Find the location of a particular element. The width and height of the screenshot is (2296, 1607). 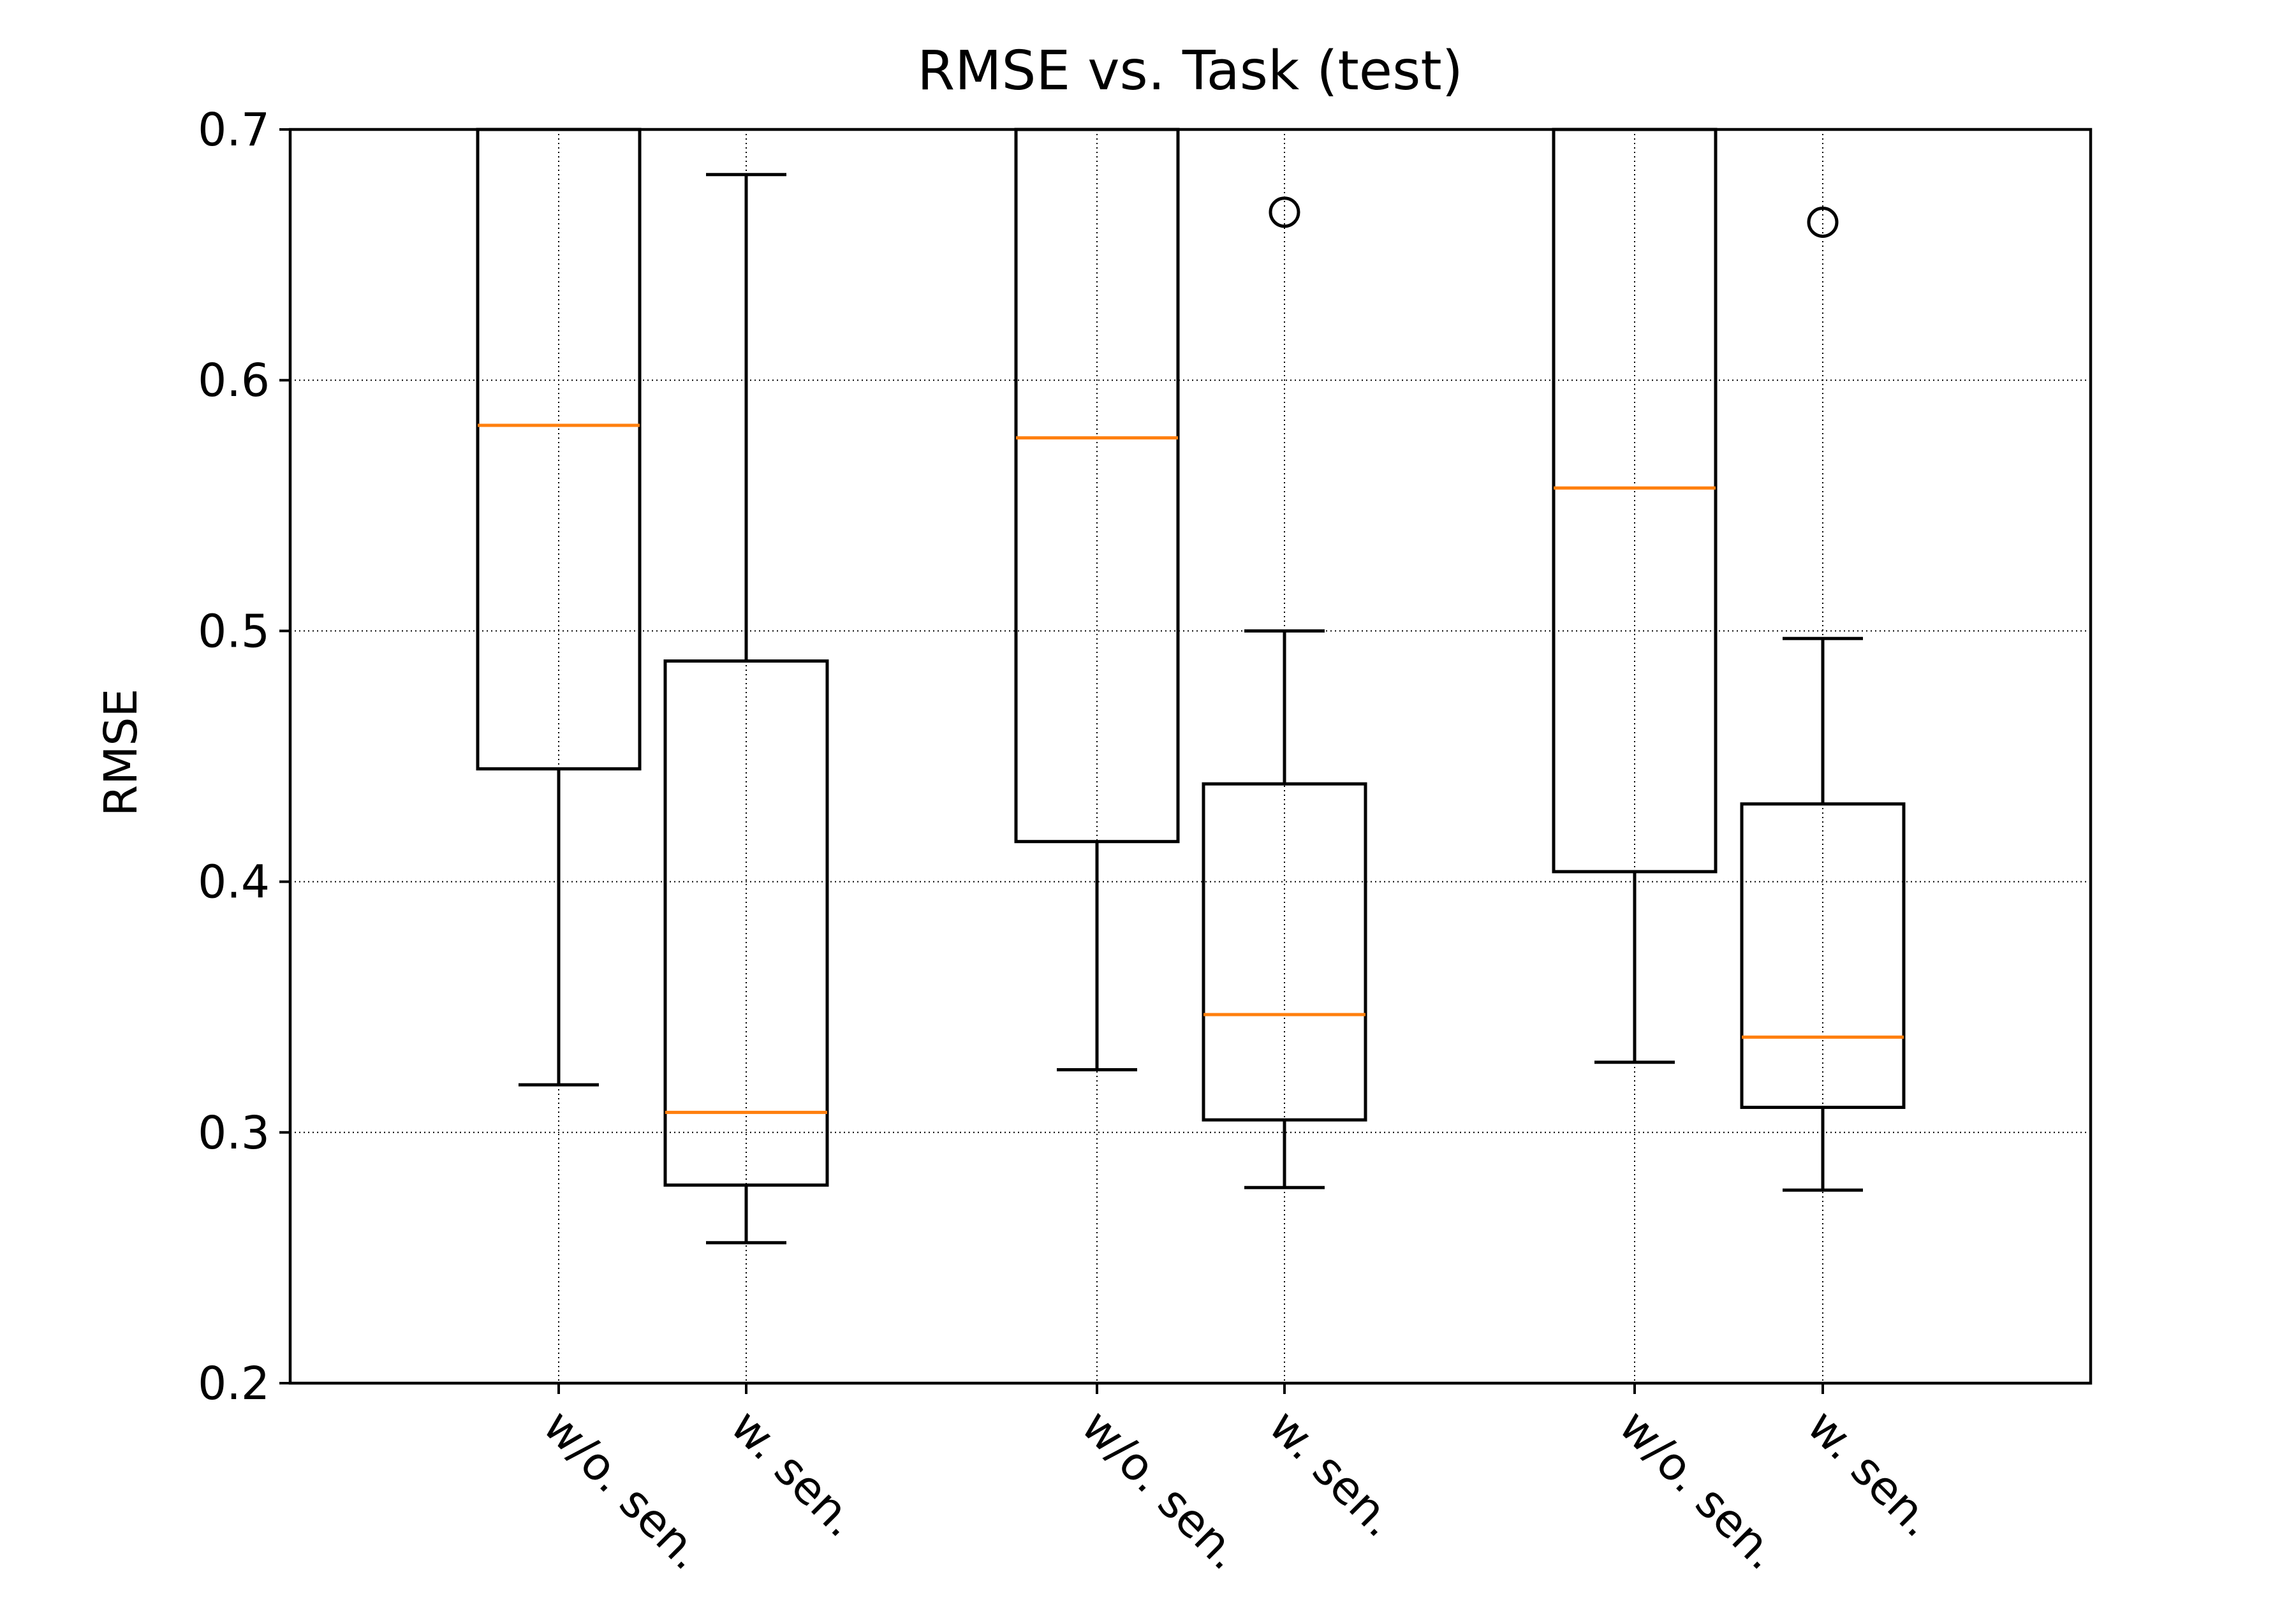

y-tick-label: 0.7 is located at coordinates (234, 129).